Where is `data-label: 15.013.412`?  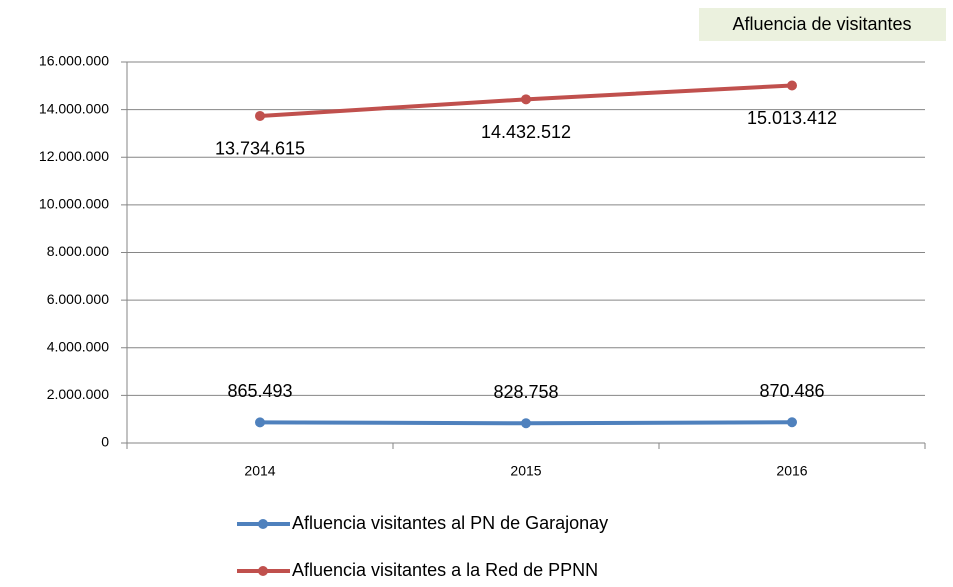
data-label: 15.013.412 is located at coordinates (792, 118).